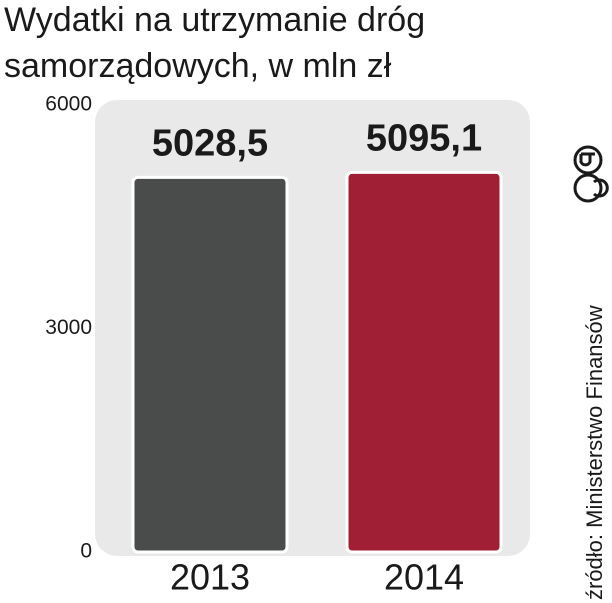  What do you see at coordinates (424, 138) in the screenshot?
I see `value-label: 5095,1` at bounding box center [424, 138].